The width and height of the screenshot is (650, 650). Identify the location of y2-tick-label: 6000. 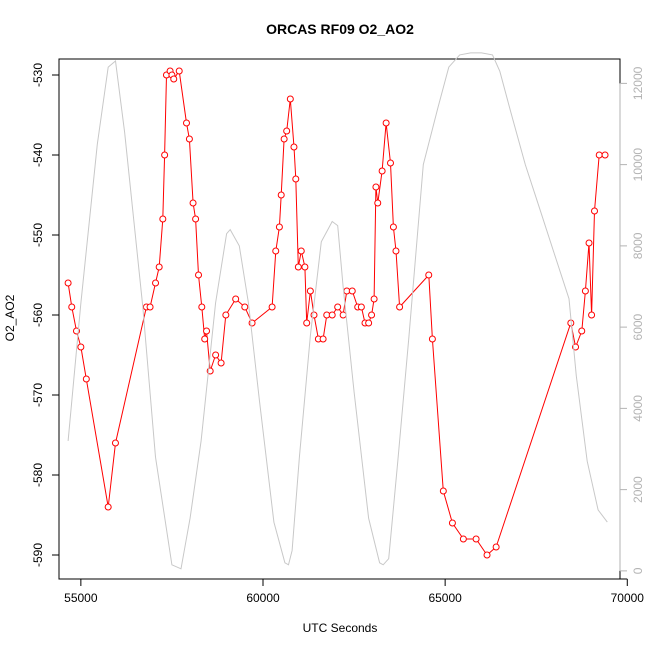
(638, 326).